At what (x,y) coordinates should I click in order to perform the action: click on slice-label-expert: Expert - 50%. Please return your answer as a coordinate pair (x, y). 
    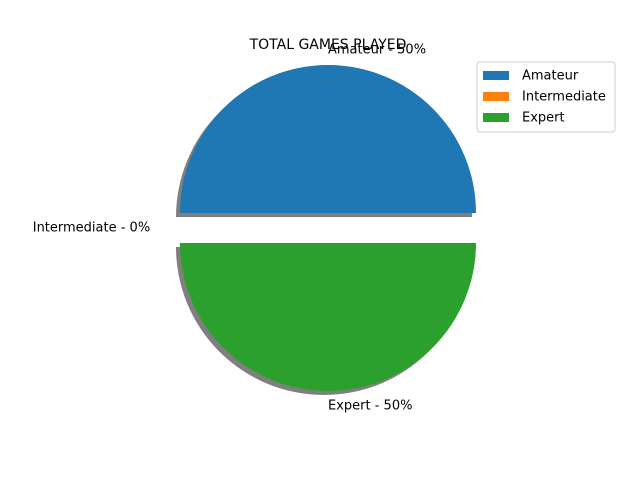
    Looking at the image, I should click on (370, 405).